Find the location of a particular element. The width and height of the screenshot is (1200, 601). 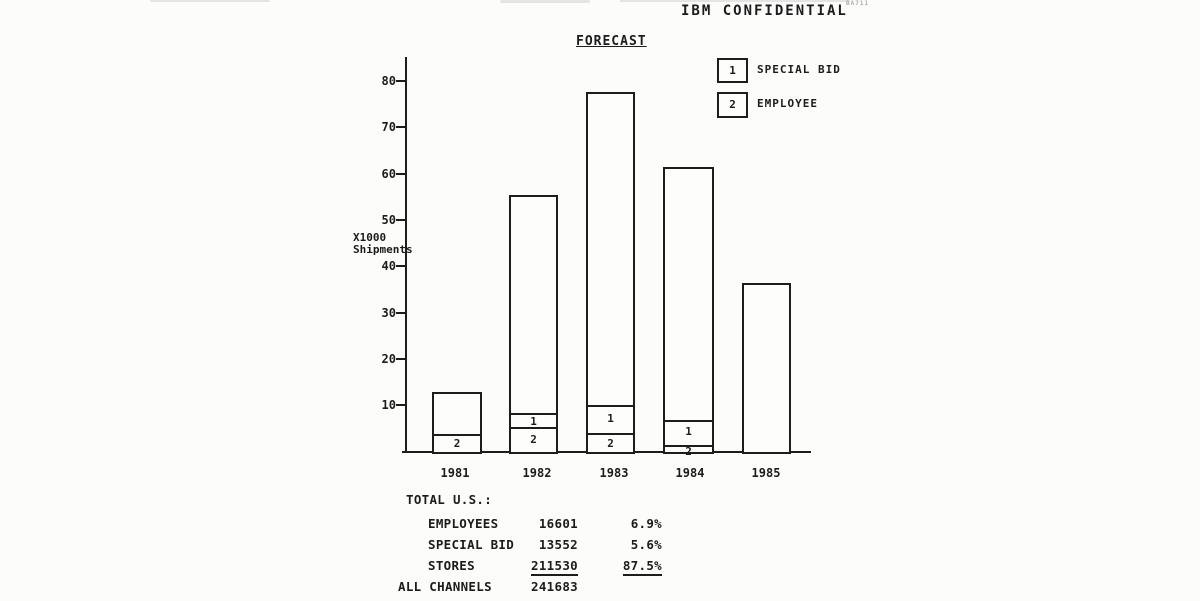

y-tick-label: 20 is located at coordinates (388, 359).